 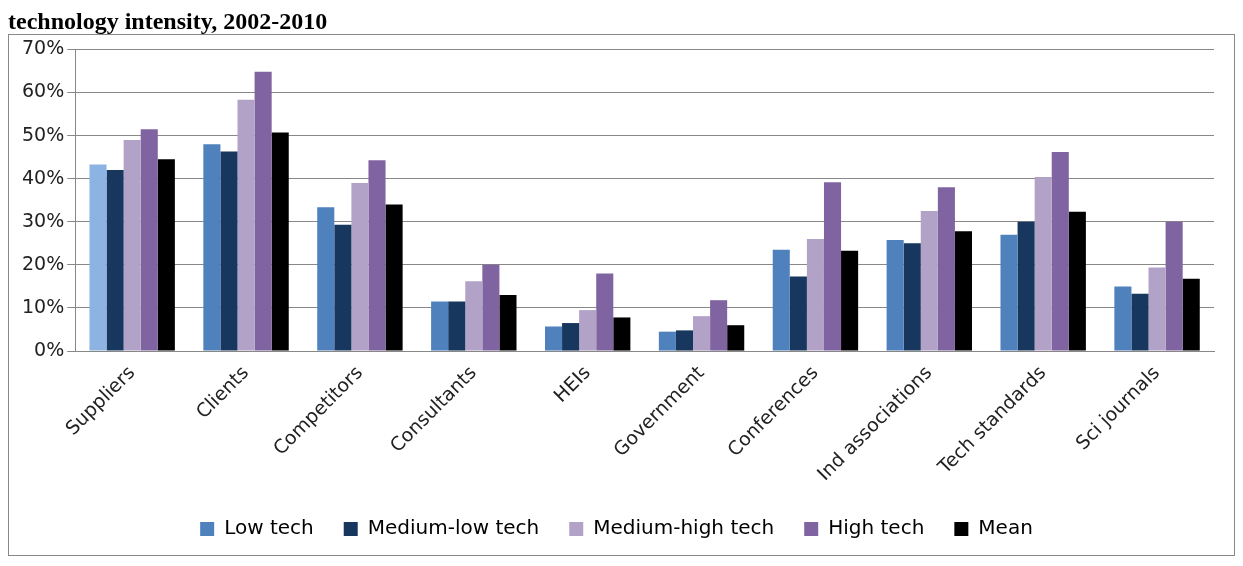 What do you see at coordinates (49, 349) in the screenshot?
I see `y-tick-label: 0%` at bounding box center [49, 349].